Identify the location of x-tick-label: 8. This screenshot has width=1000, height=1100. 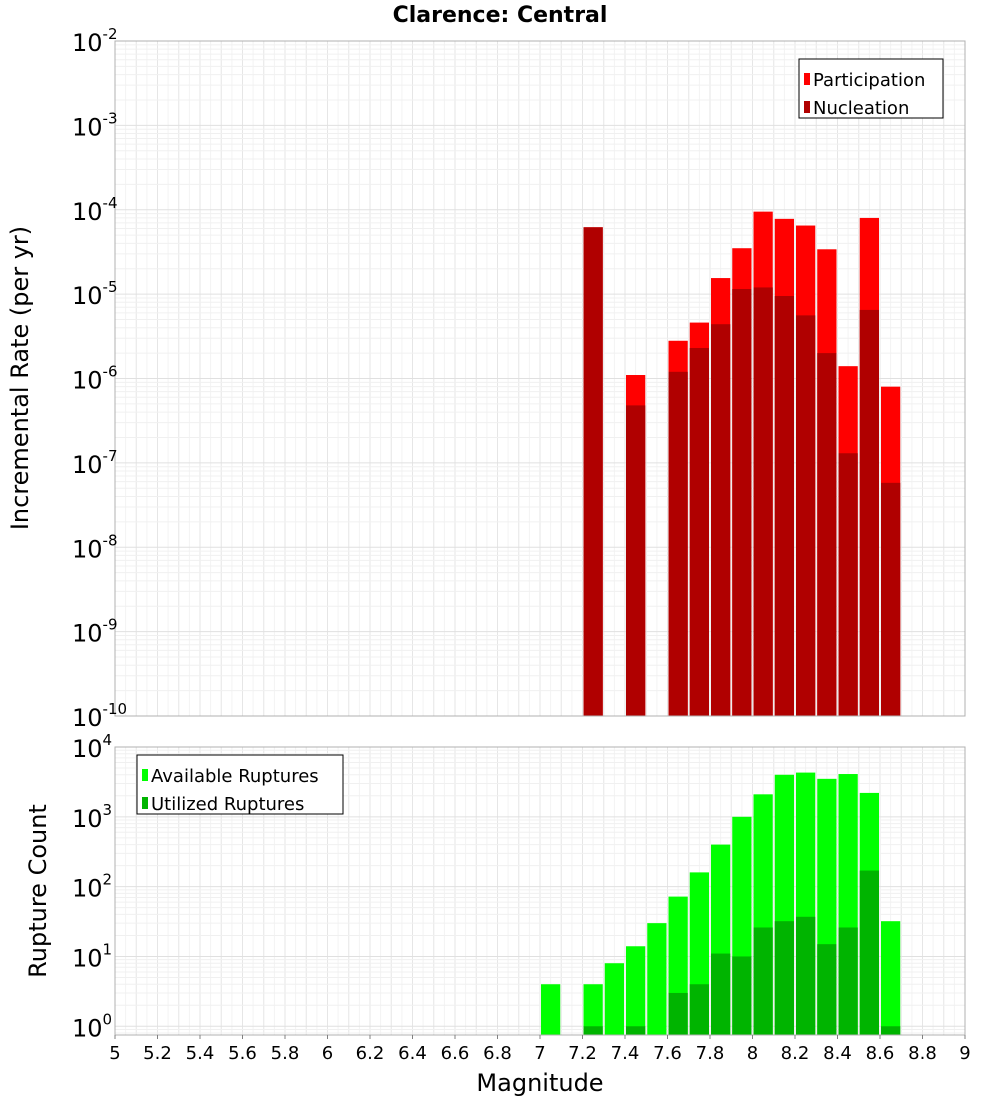
(752, 1053).